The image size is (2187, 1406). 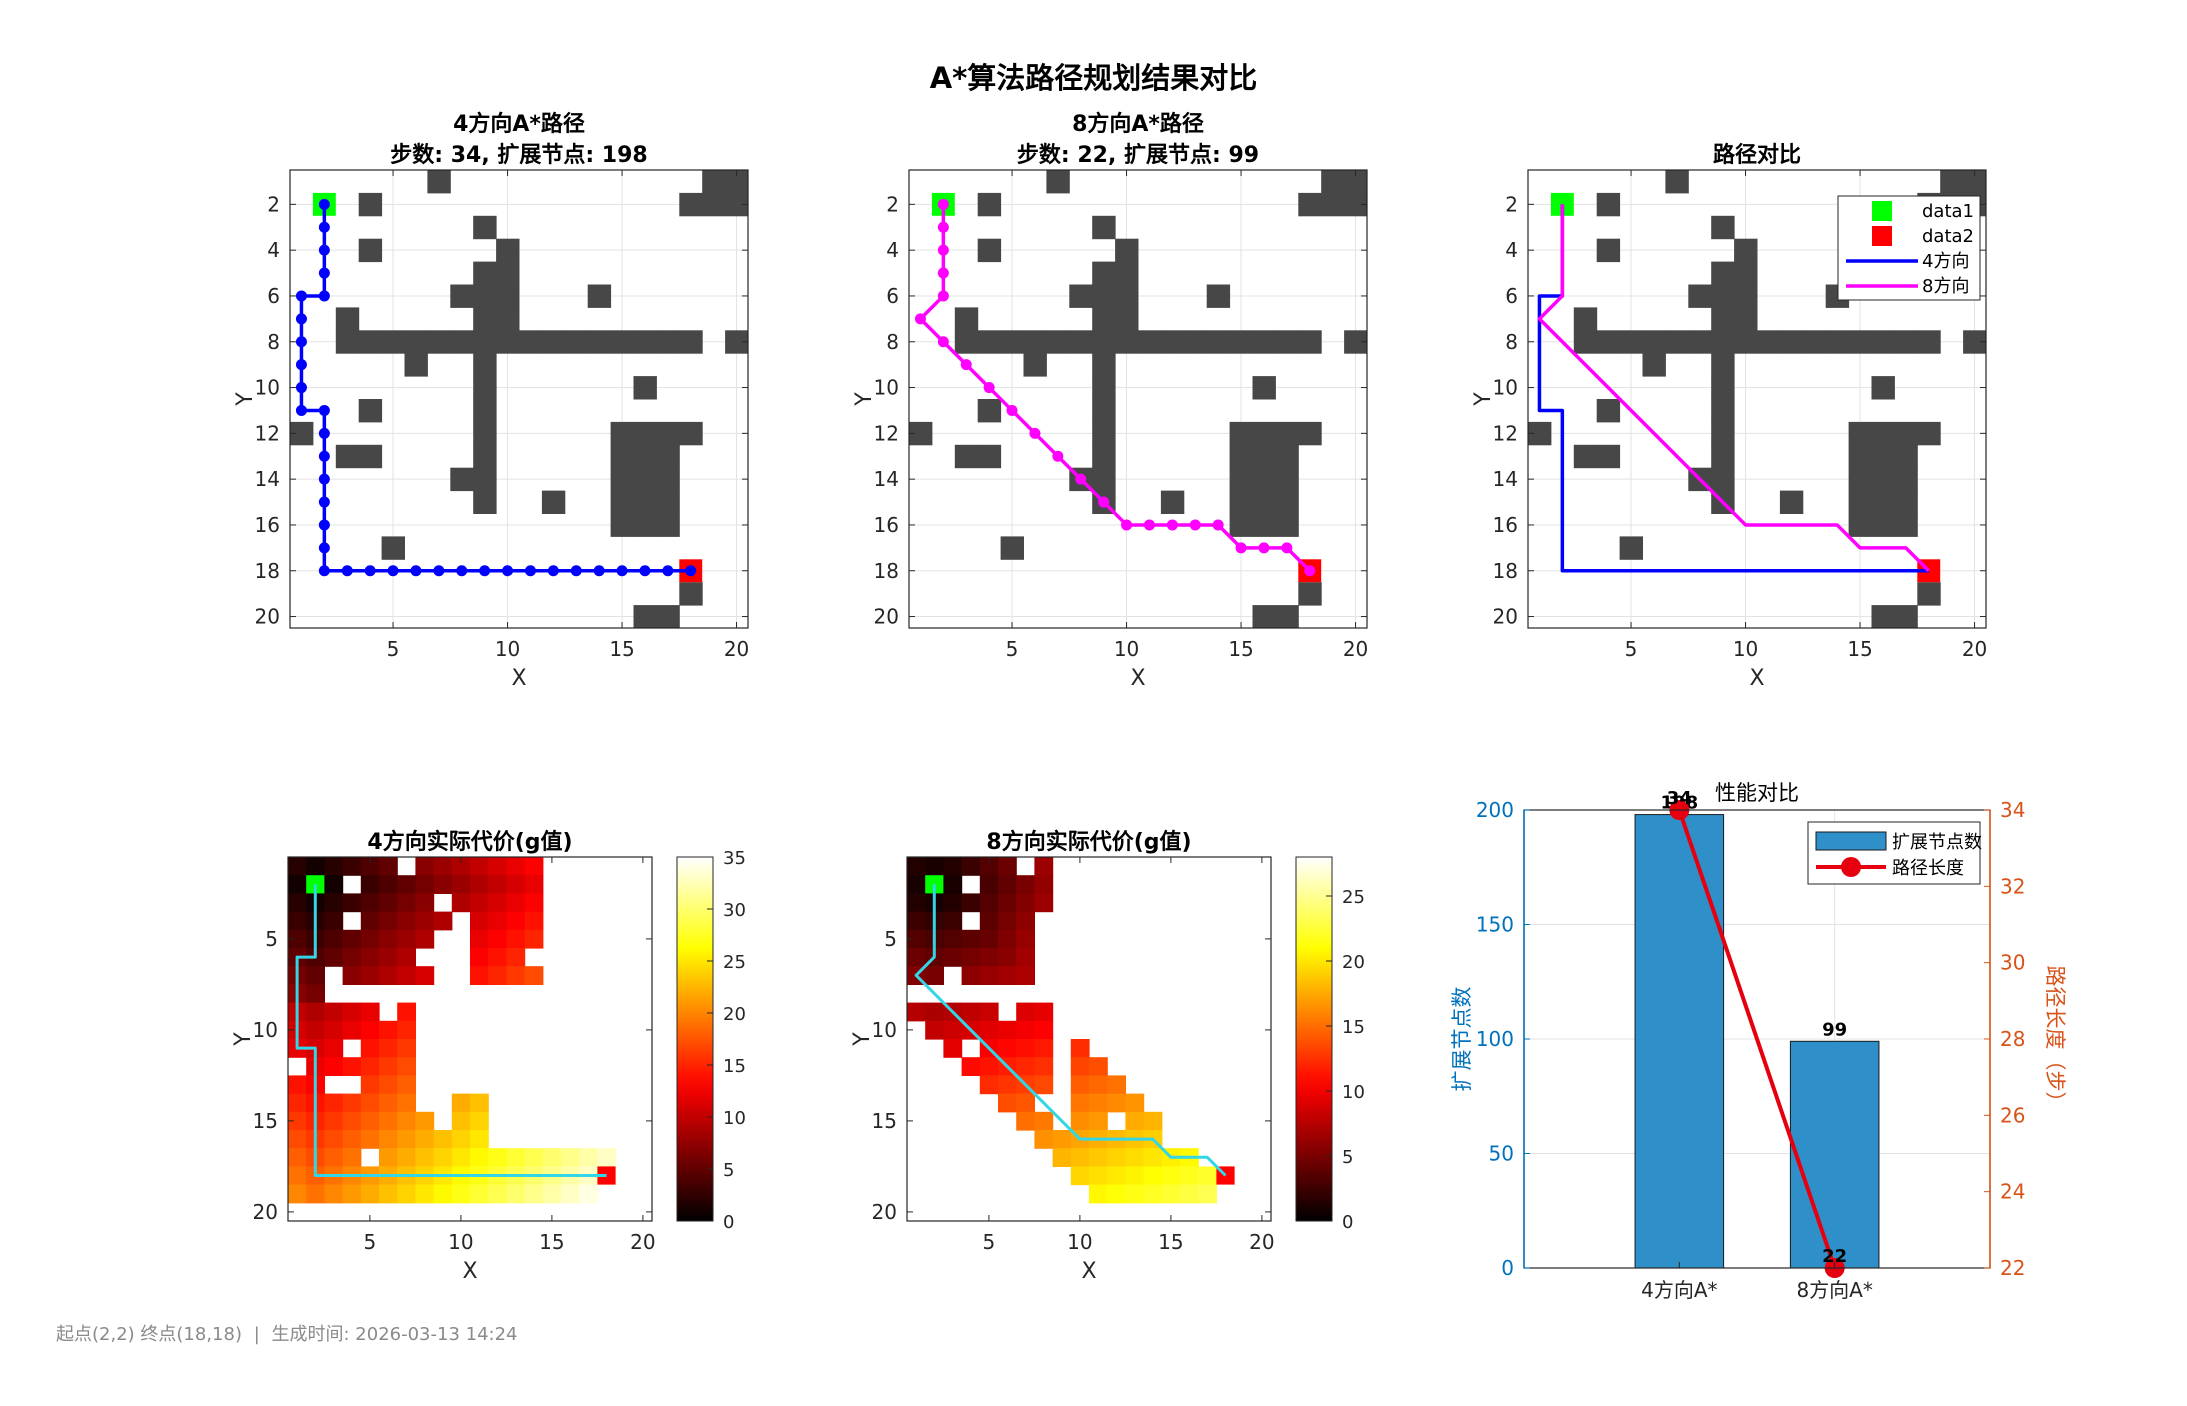 I want to click on heat8-path-line, so click(x=1070, y=1030).